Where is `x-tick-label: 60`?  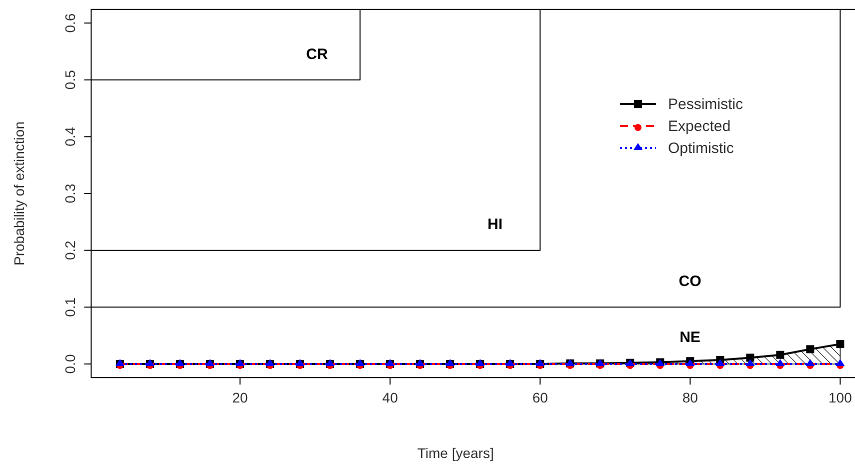
x-tick-label: 60 is located at coordinates (540, 398).